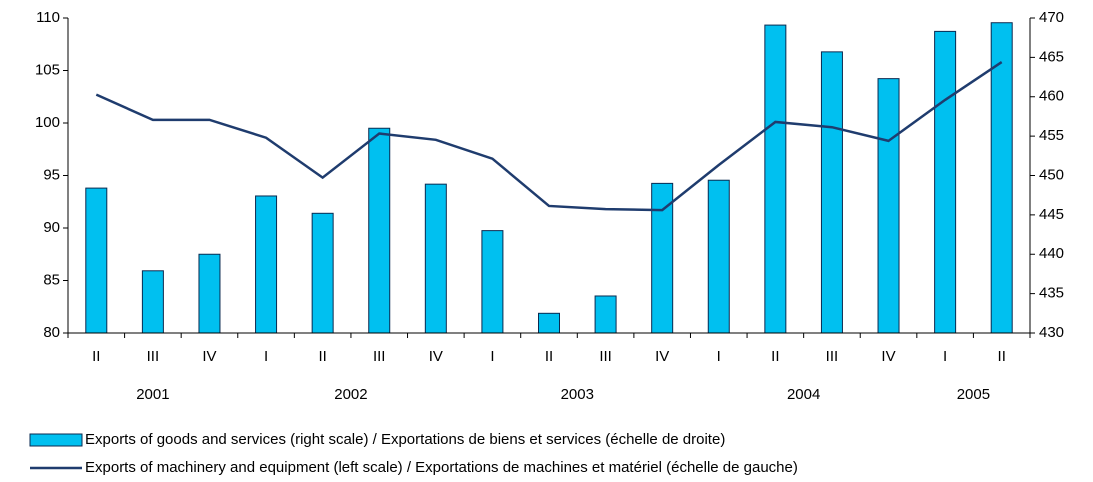 This screenshot has width=1093, height=482. What do you see at coordinates (48, 17) in the screenshot?
I see `y-tick-label: 110` at bounding box center [48, 17].